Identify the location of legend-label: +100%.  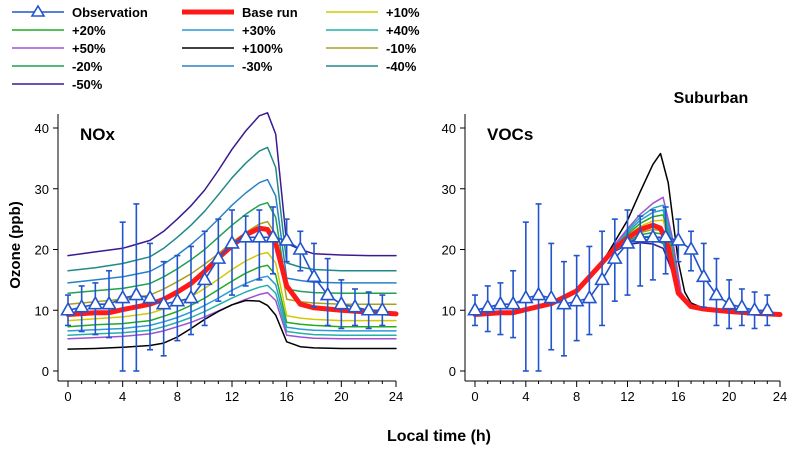
(262, 48).